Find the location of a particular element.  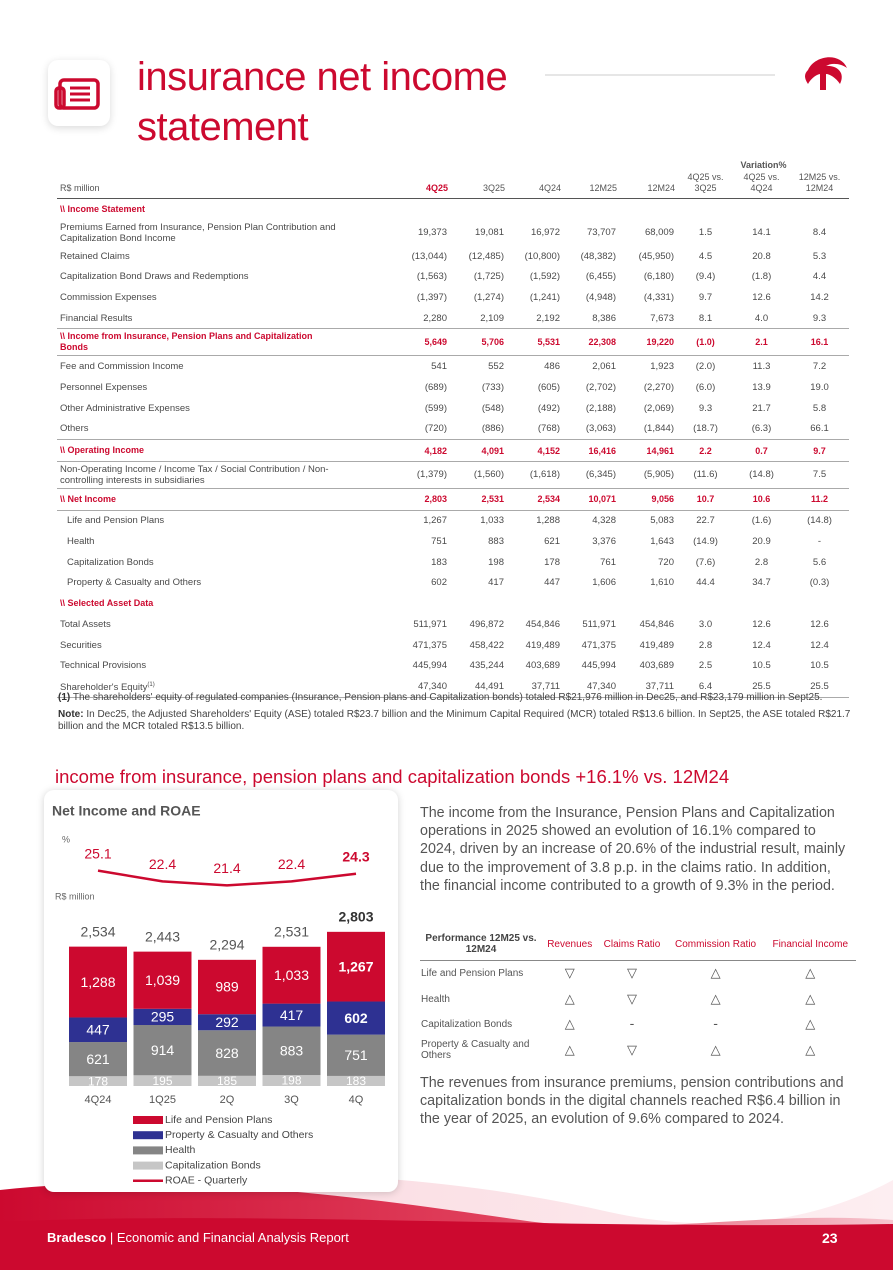

cell: 9,056 is located at coordinates (649, 499).